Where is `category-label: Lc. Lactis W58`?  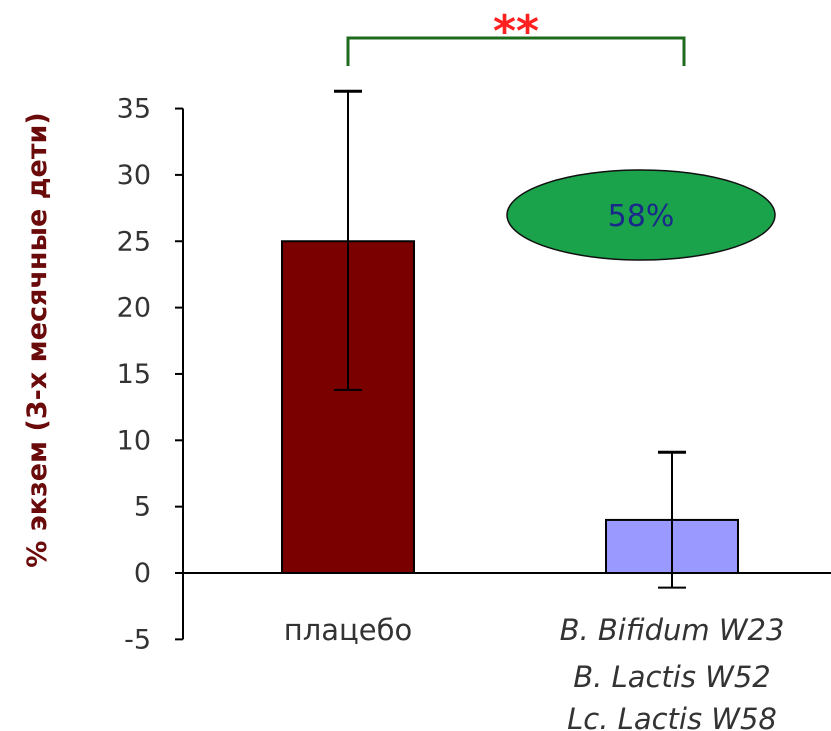 category-label: Lc. Lactis W58 is located at coordinates (672, 716).